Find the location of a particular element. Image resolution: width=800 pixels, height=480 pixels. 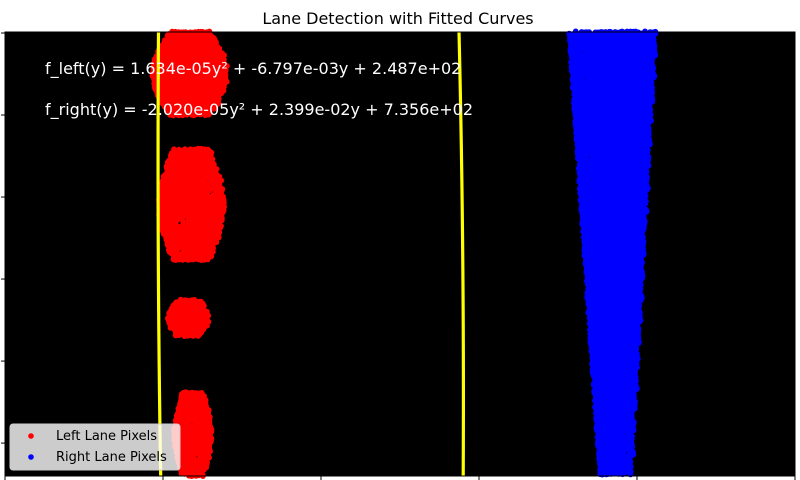

chart-title: Lane Detection with Fitted Curves is located at coordinates (397, 18).